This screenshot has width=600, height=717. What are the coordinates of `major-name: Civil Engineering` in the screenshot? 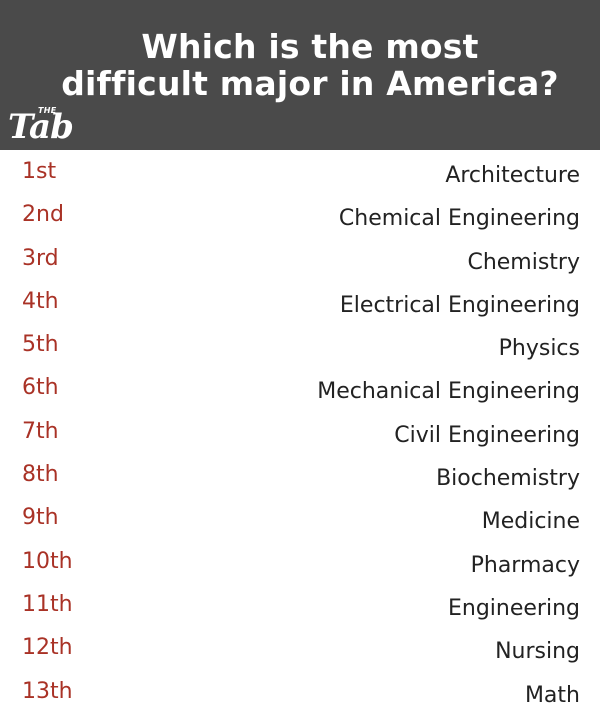 It's located at (487, 435).